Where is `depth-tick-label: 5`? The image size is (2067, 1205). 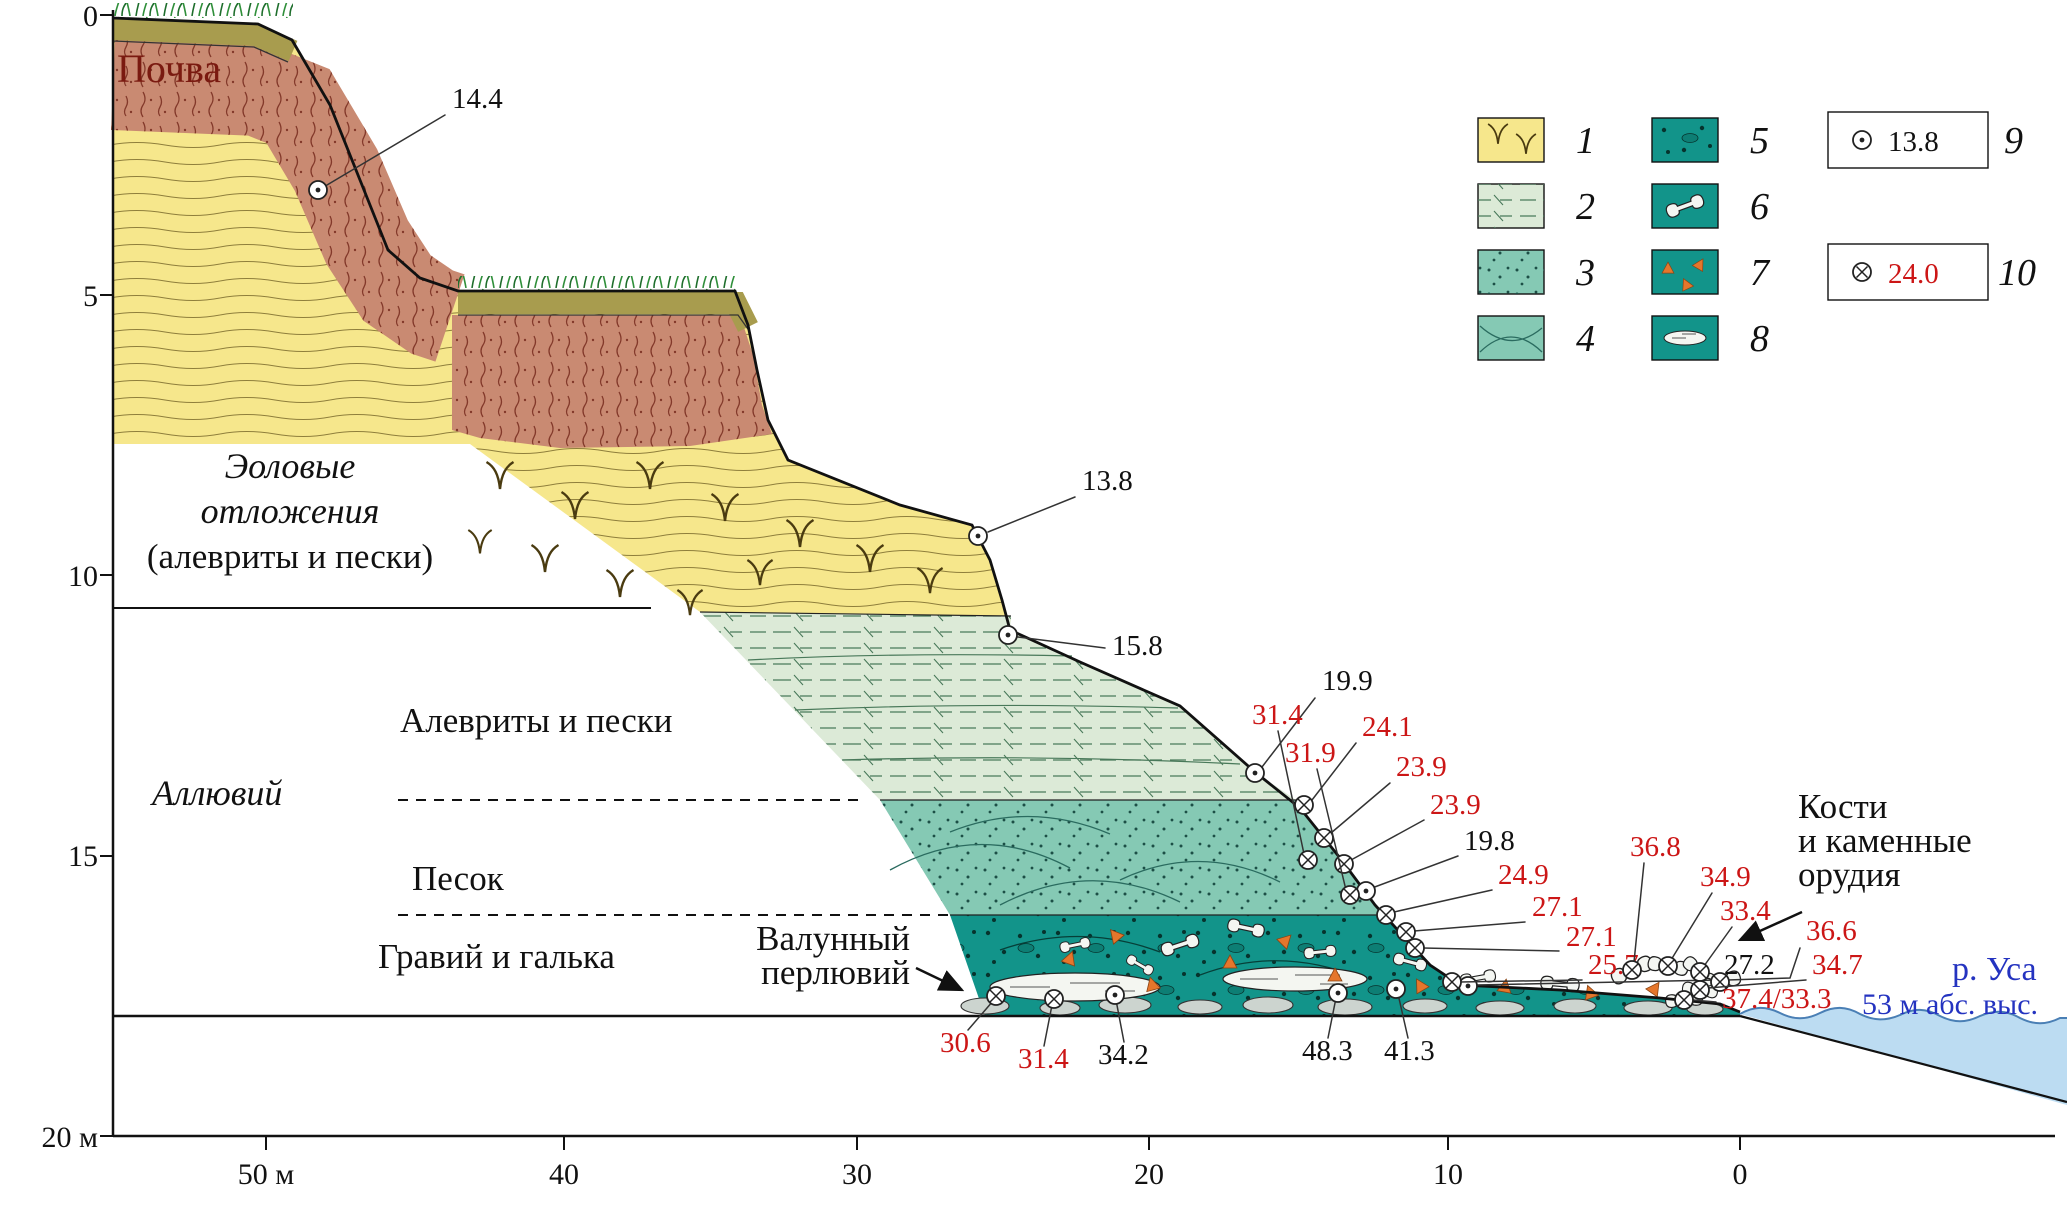 depth-tick-label: 5 is located at coordinates (90, 296).